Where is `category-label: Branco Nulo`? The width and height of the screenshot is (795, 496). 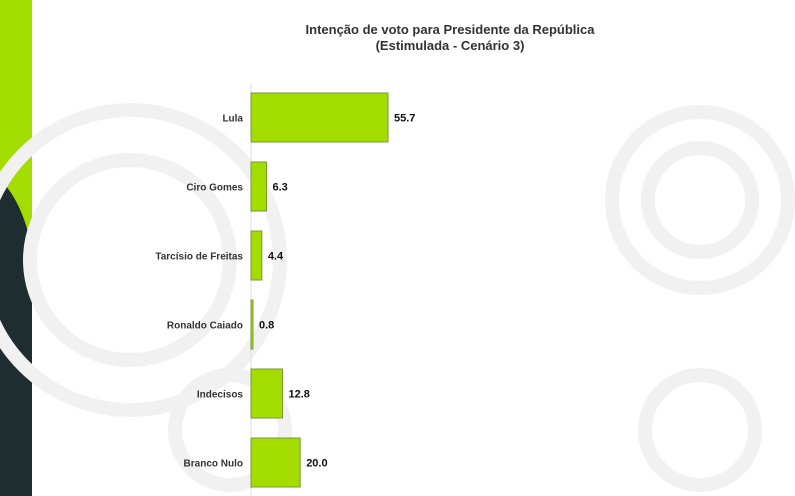 category-label: Branco Nulo is located at coordinates (213, 464).